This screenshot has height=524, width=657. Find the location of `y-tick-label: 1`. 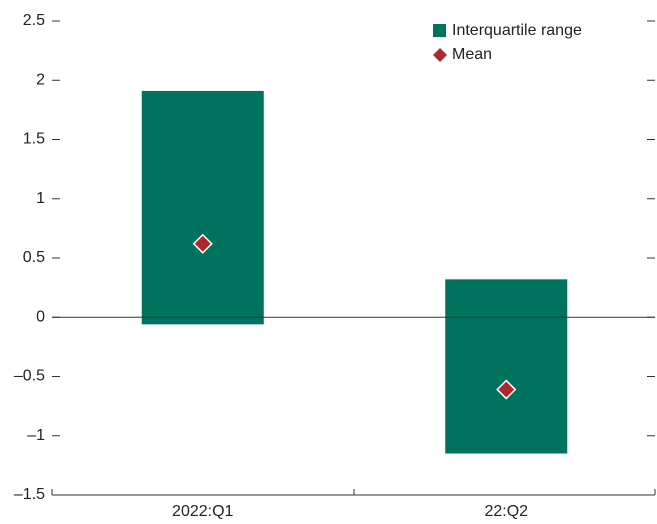

y-tick-label: 1 is located at coordinates (40, 198).